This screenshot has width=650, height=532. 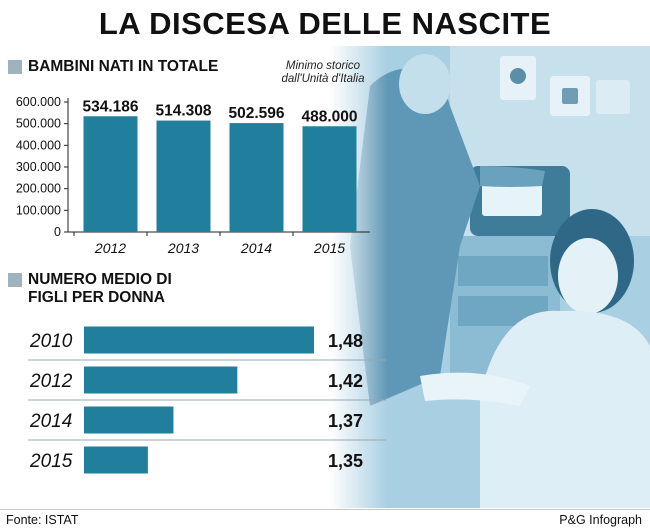 What do you see at coordinates (323, 72) in the screenshot?
I see `record-low-annotation: Minimo storico dall'Unità d'Italia` at bounding box center [323, 72].